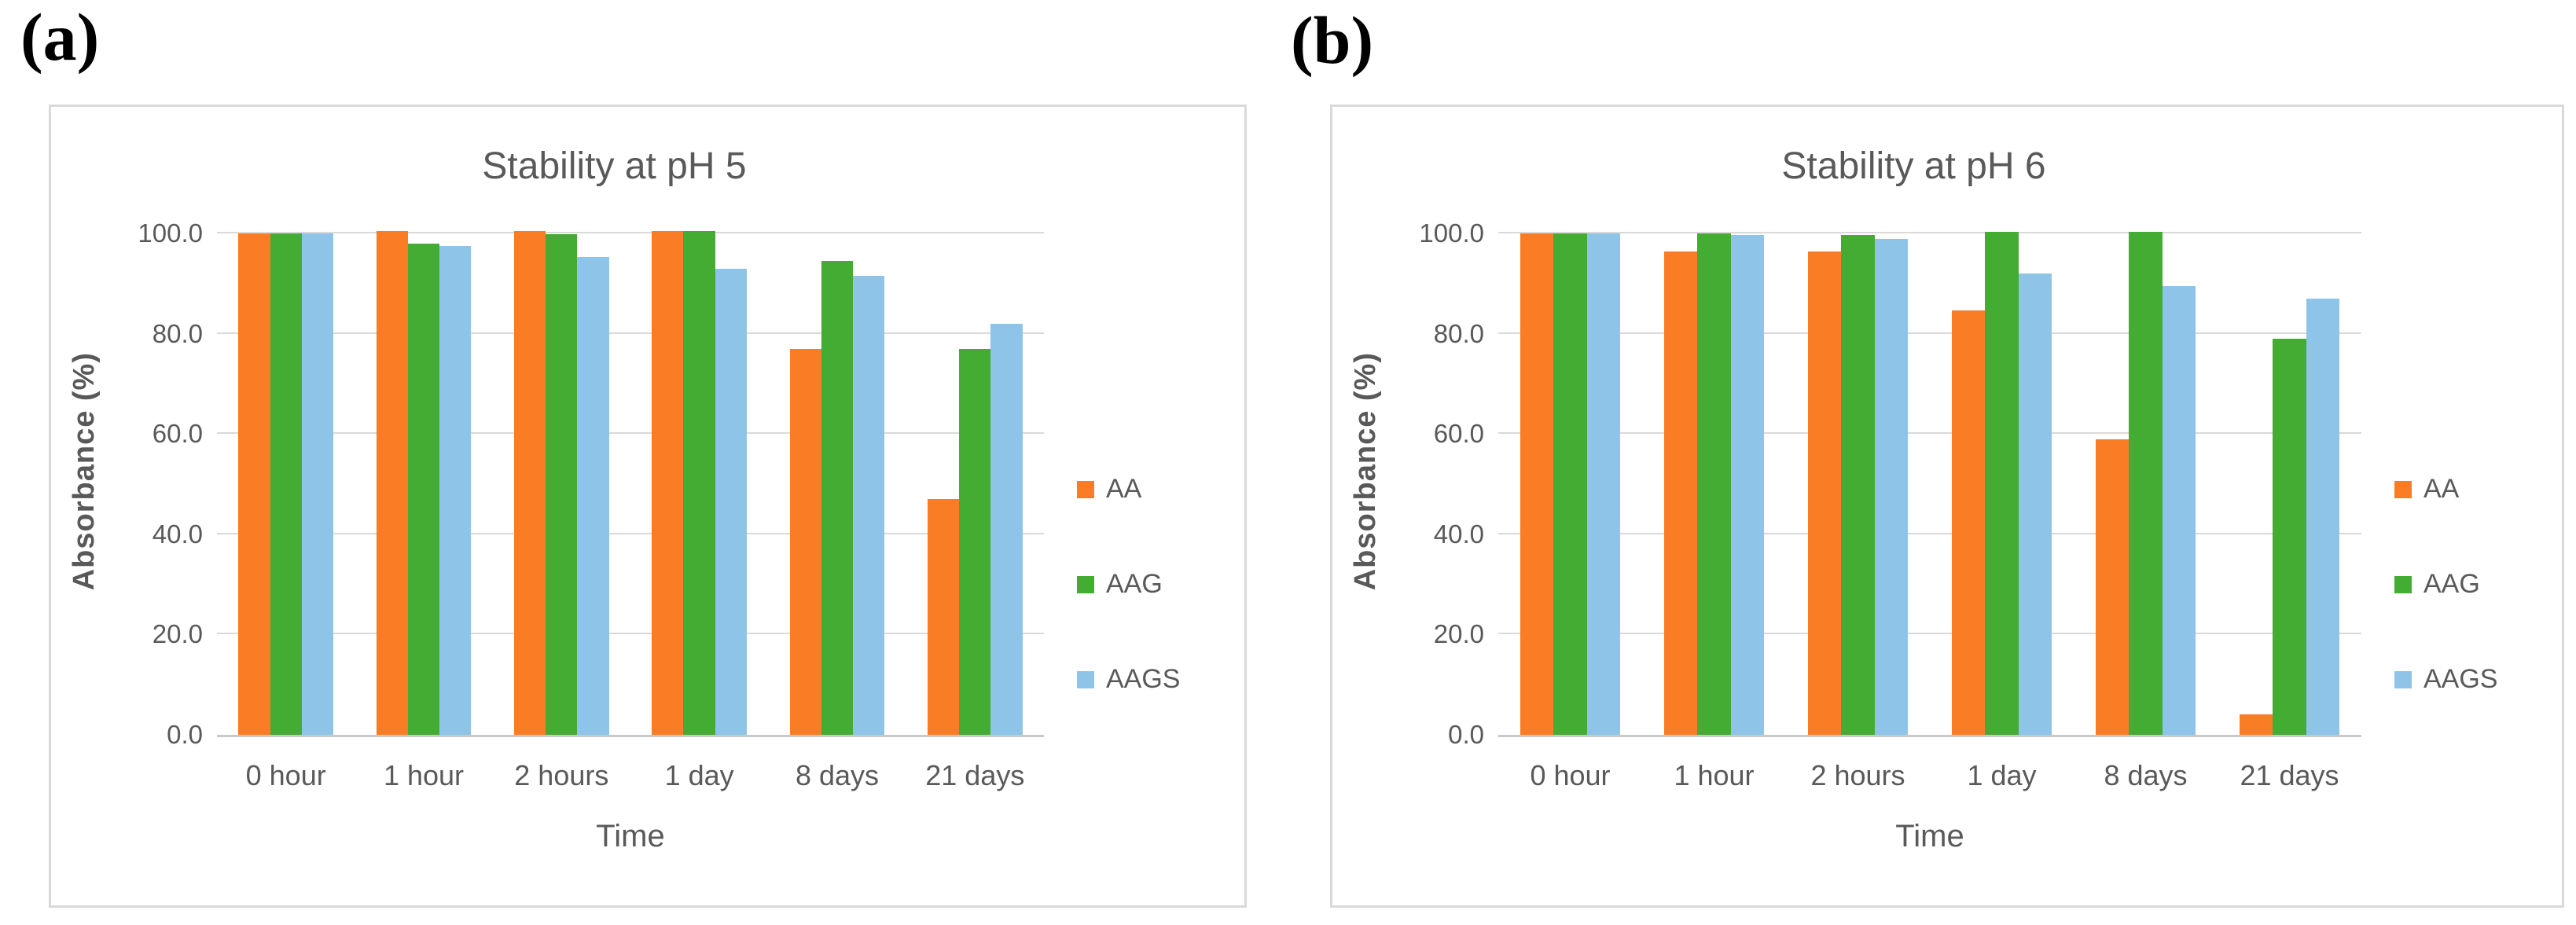 Image resolution: width=2576 pixels, height=925 pixels. Describe the element at coordinates (1858, 485) in the screenshot. I see `bar-AAG-2-hours` at that location.